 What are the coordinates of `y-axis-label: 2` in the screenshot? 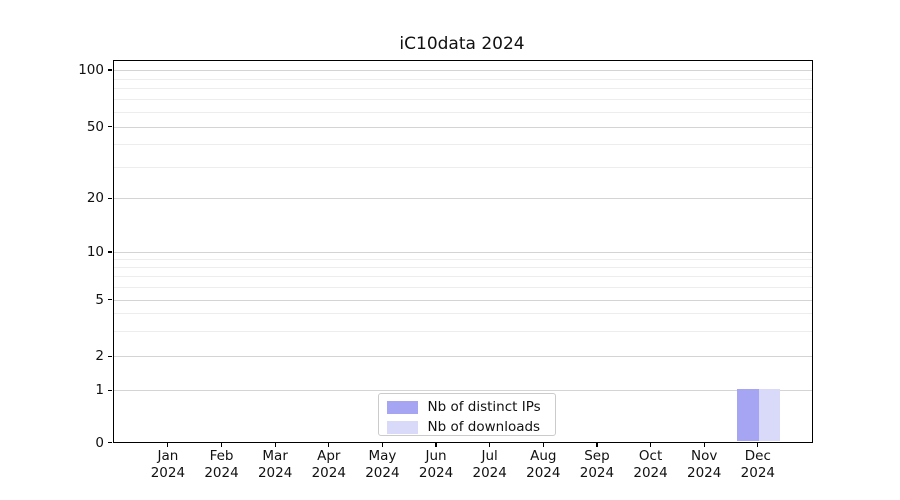 It's located at (99, 356).